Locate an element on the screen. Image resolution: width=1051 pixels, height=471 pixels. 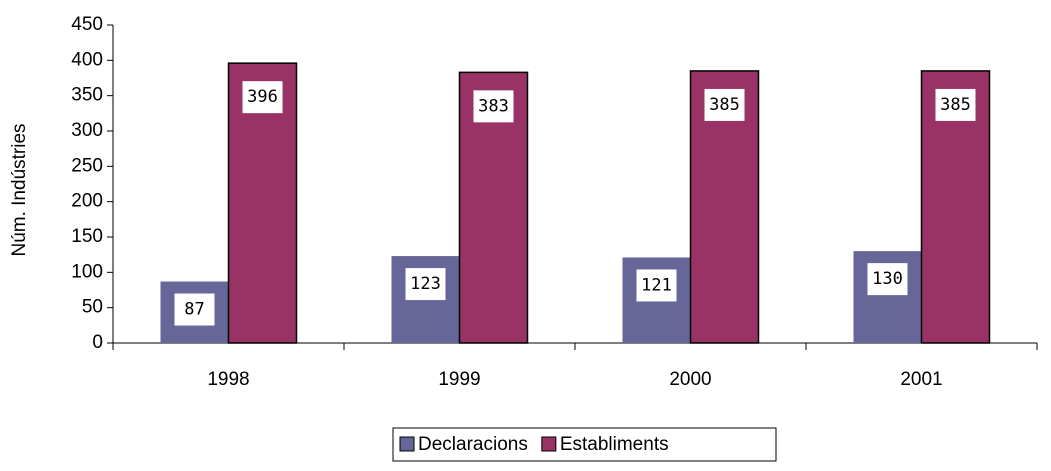
x-tick-label: 1998 is located at coordinates (228, 379).